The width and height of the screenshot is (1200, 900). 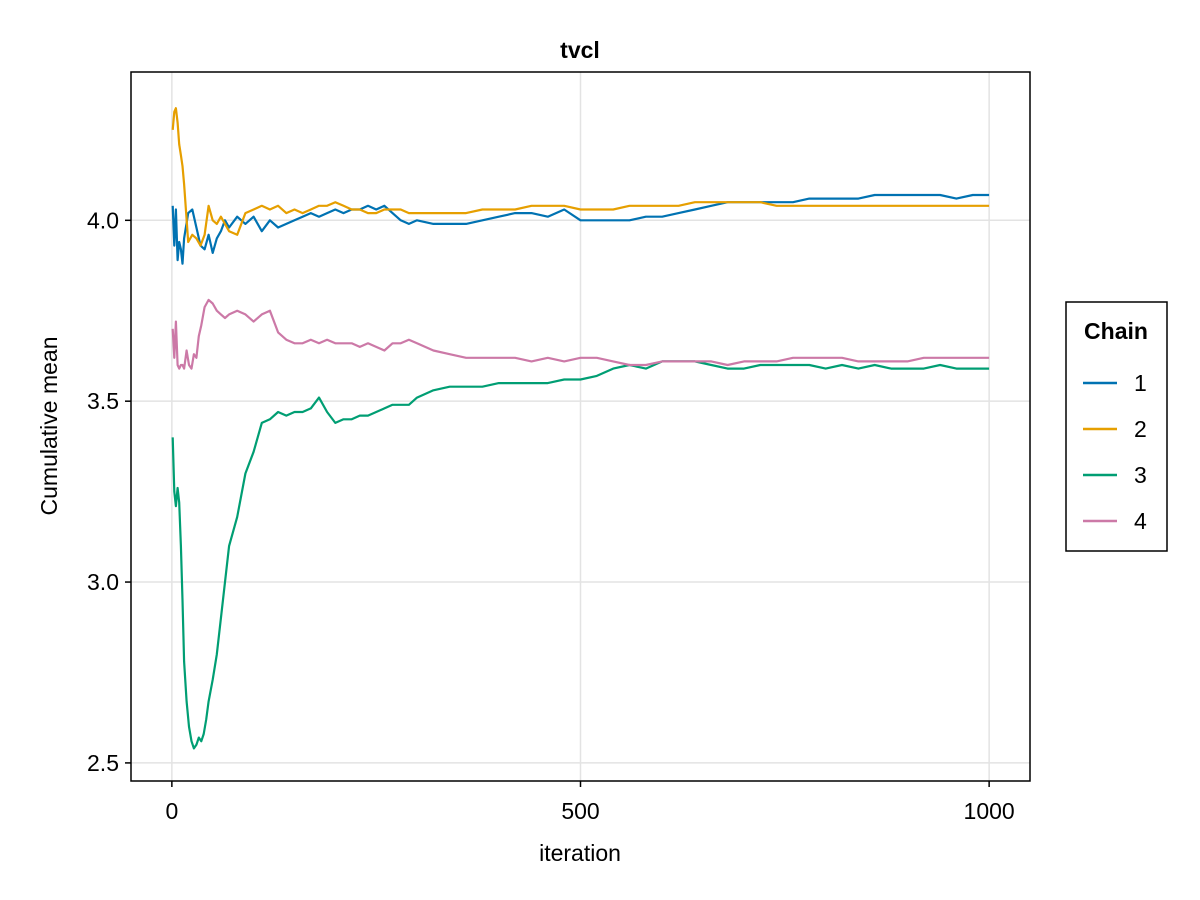 I want to click on legend-label-4: 4, so click(x=1140, y=521).